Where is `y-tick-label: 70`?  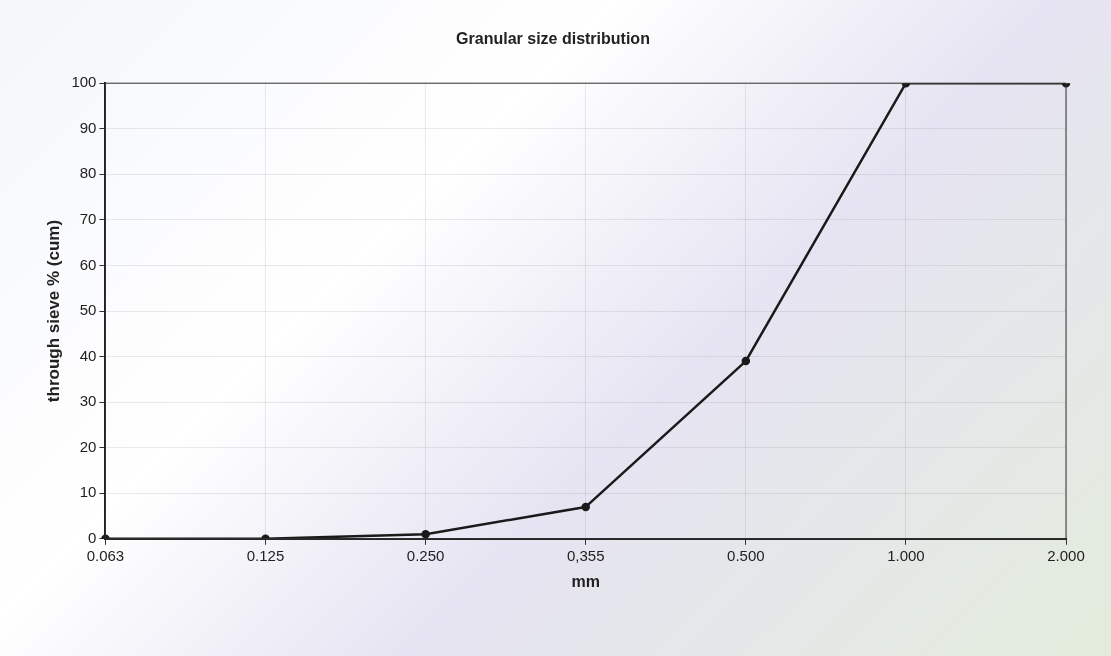
y-tick-label: 70 is located at coordinates (88, 219).